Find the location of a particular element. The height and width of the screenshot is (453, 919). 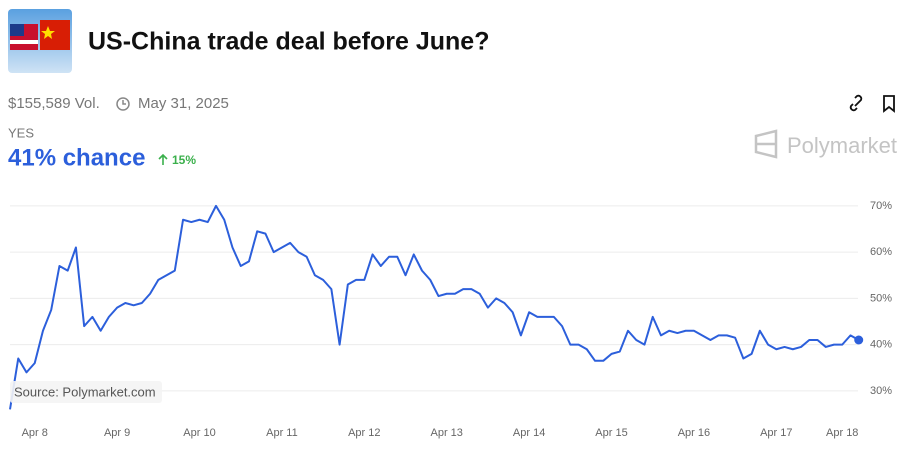

source-badge is located at coordinates (86, 392).